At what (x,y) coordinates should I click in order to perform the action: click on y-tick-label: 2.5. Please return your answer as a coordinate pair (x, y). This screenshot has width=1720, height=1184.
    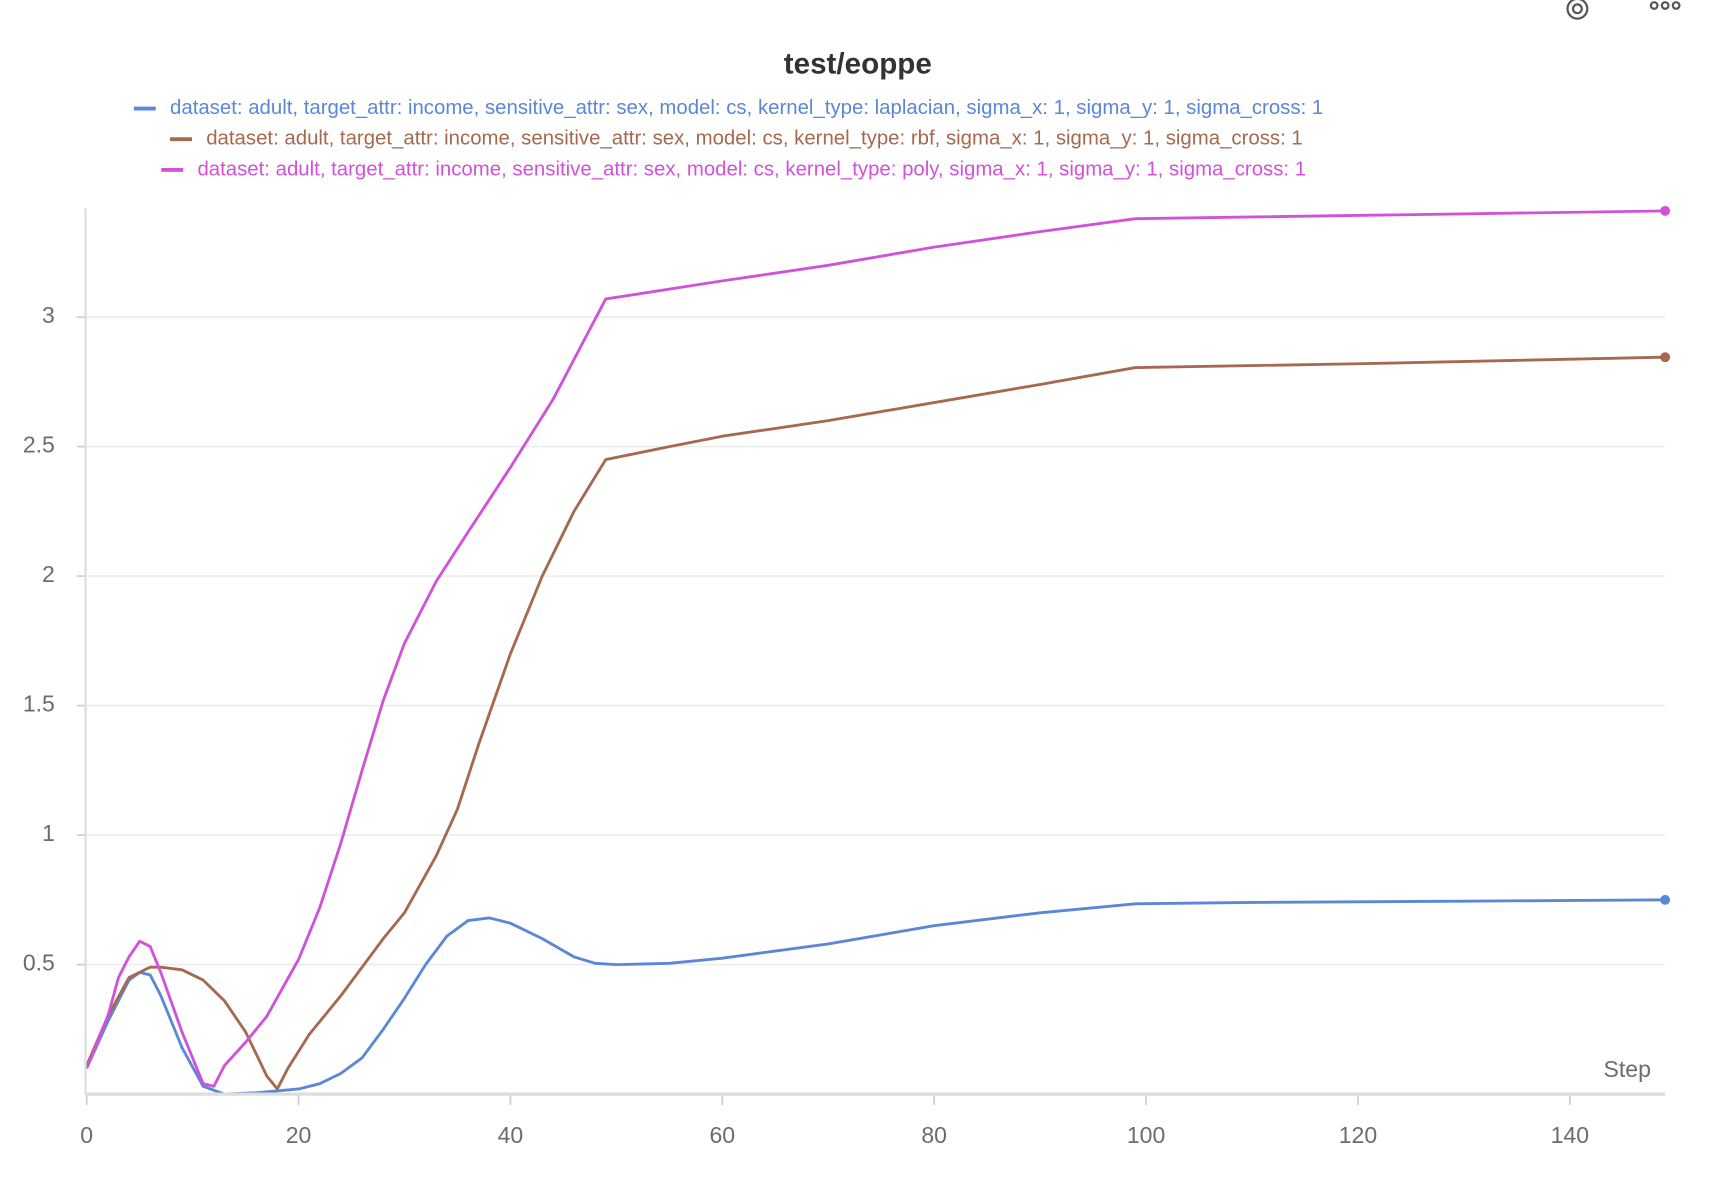
    Looking at the image, I should click on (39, 445).